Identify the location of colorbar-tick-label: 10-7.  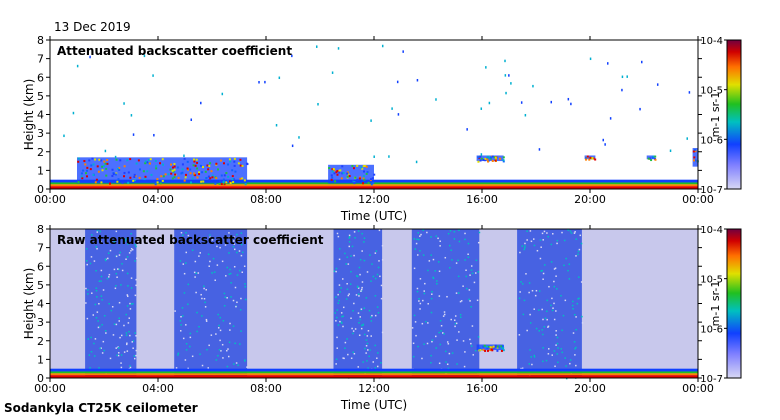
(711, 379).